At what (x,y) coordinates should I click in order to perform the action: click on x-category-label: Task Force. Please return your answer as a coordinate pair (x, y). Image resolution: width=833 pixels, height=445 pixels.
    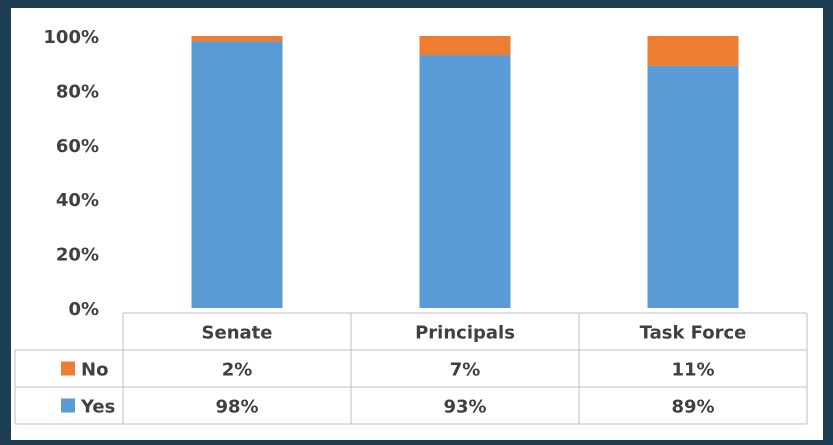
    Looking at the image, I should click on (693, 333).